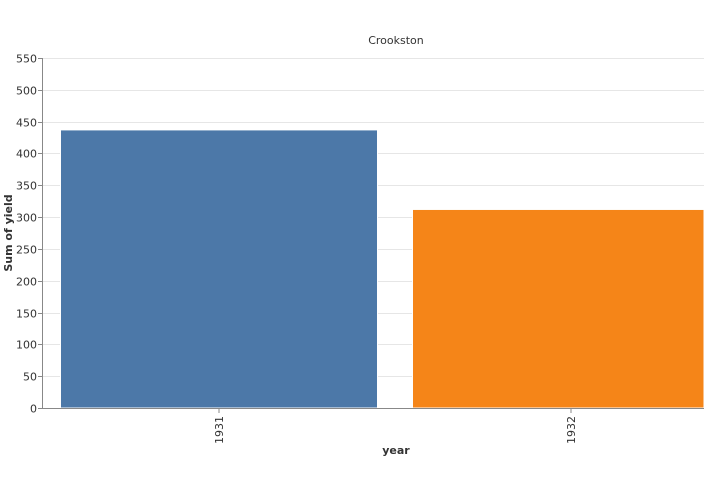  Describe the element at coordinates (219, 430) in the screenshot. I see `x-tick-label: 1931` at that location.